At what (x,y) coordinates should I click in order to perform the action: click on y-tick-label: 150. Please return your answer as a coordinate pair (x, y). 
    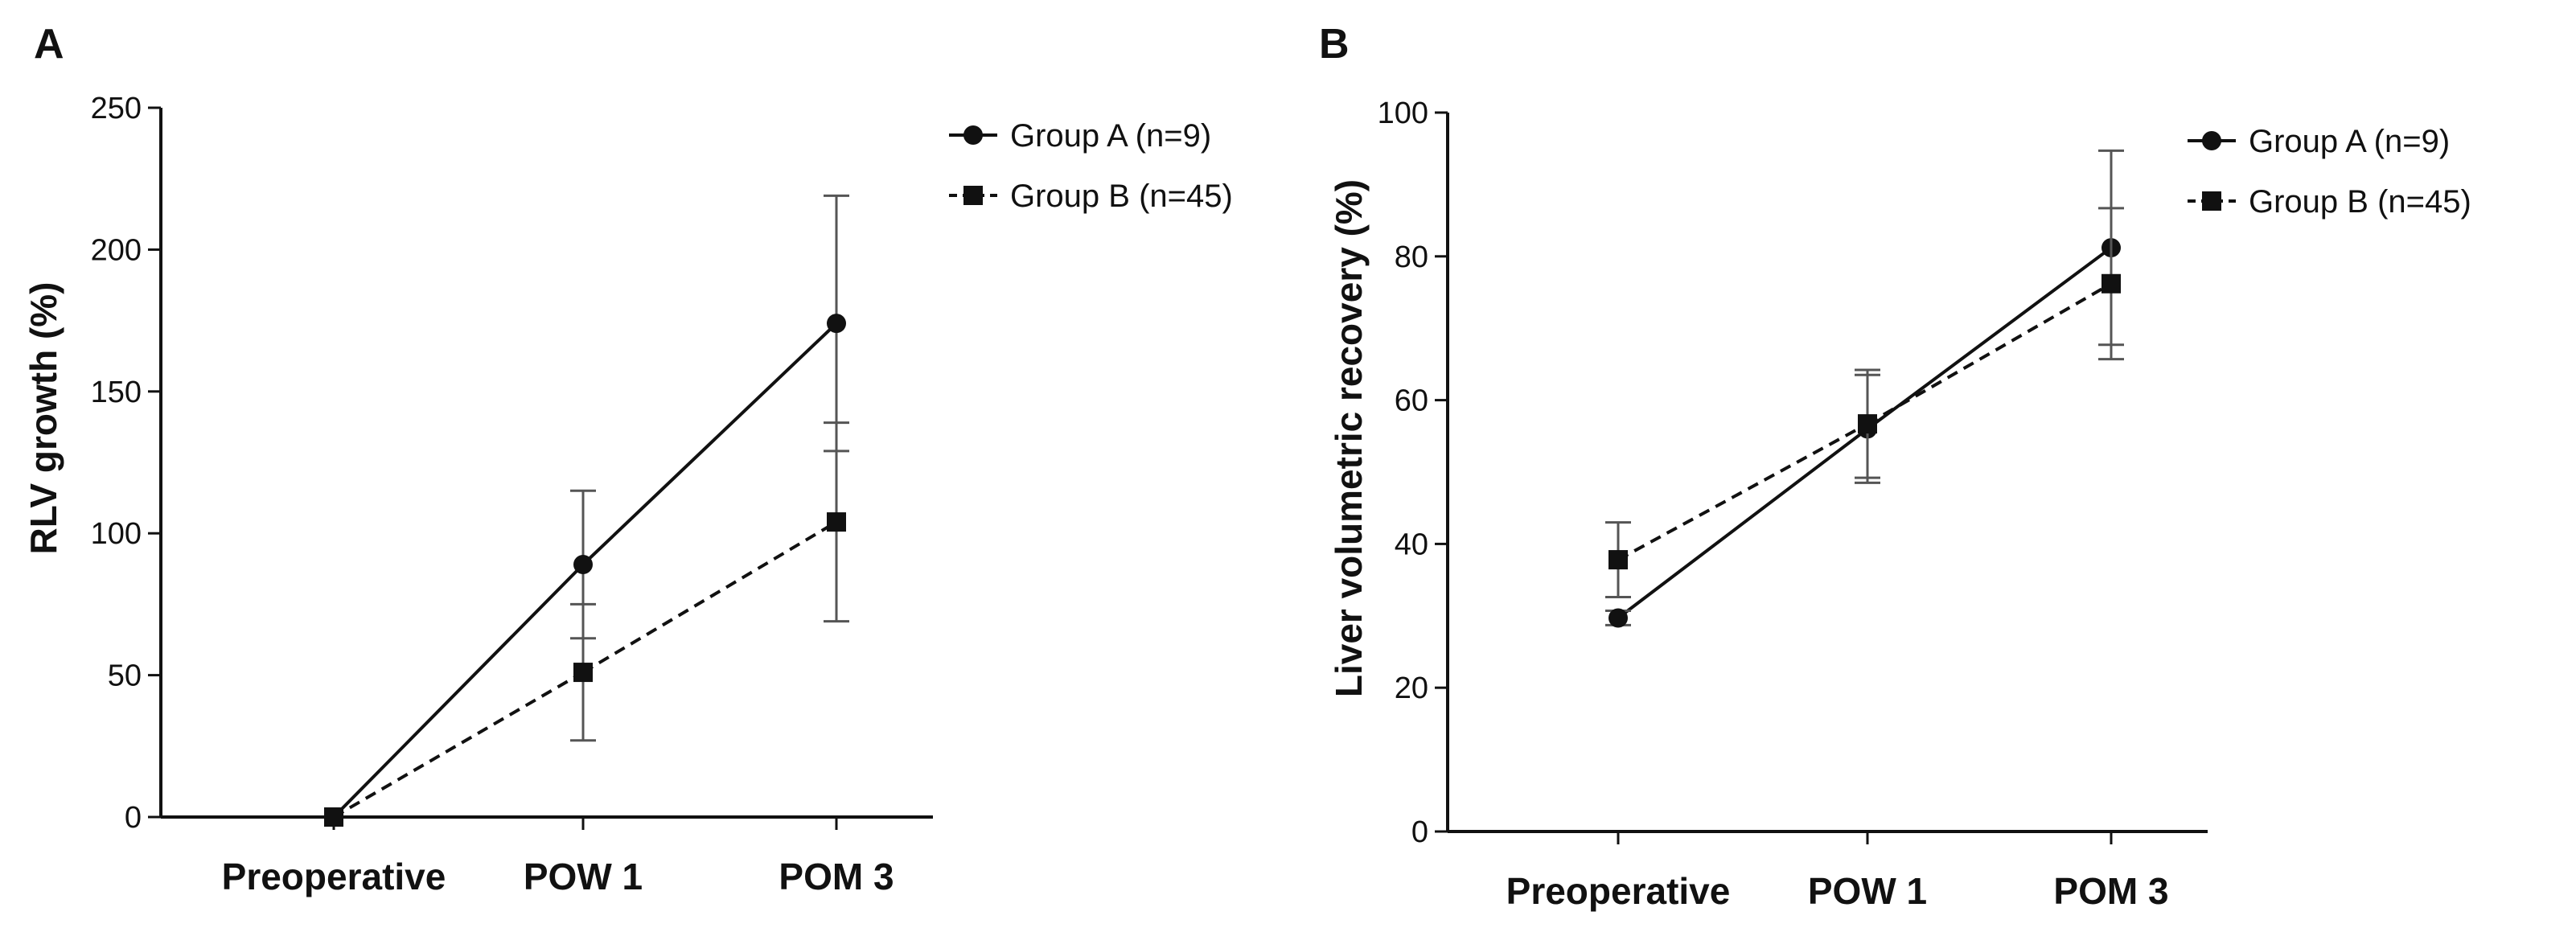
    Looking at the image, I should click on (116, 392).